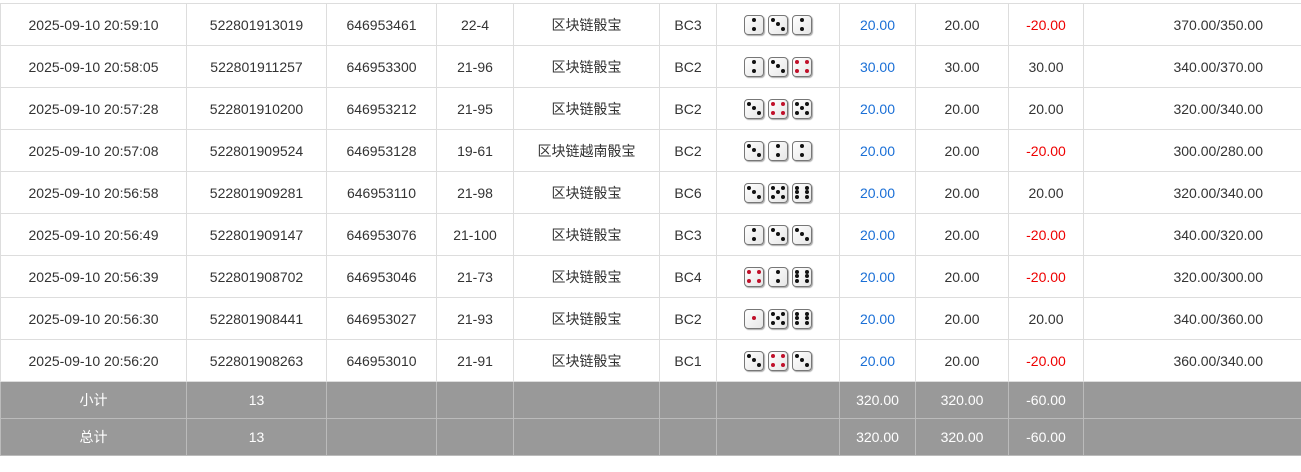 The height and width of the screenshot is (472, 1301). Describe the element at coordinates (877, 66) in the screenshot. I see `bet-amount: 30.00` at that location.